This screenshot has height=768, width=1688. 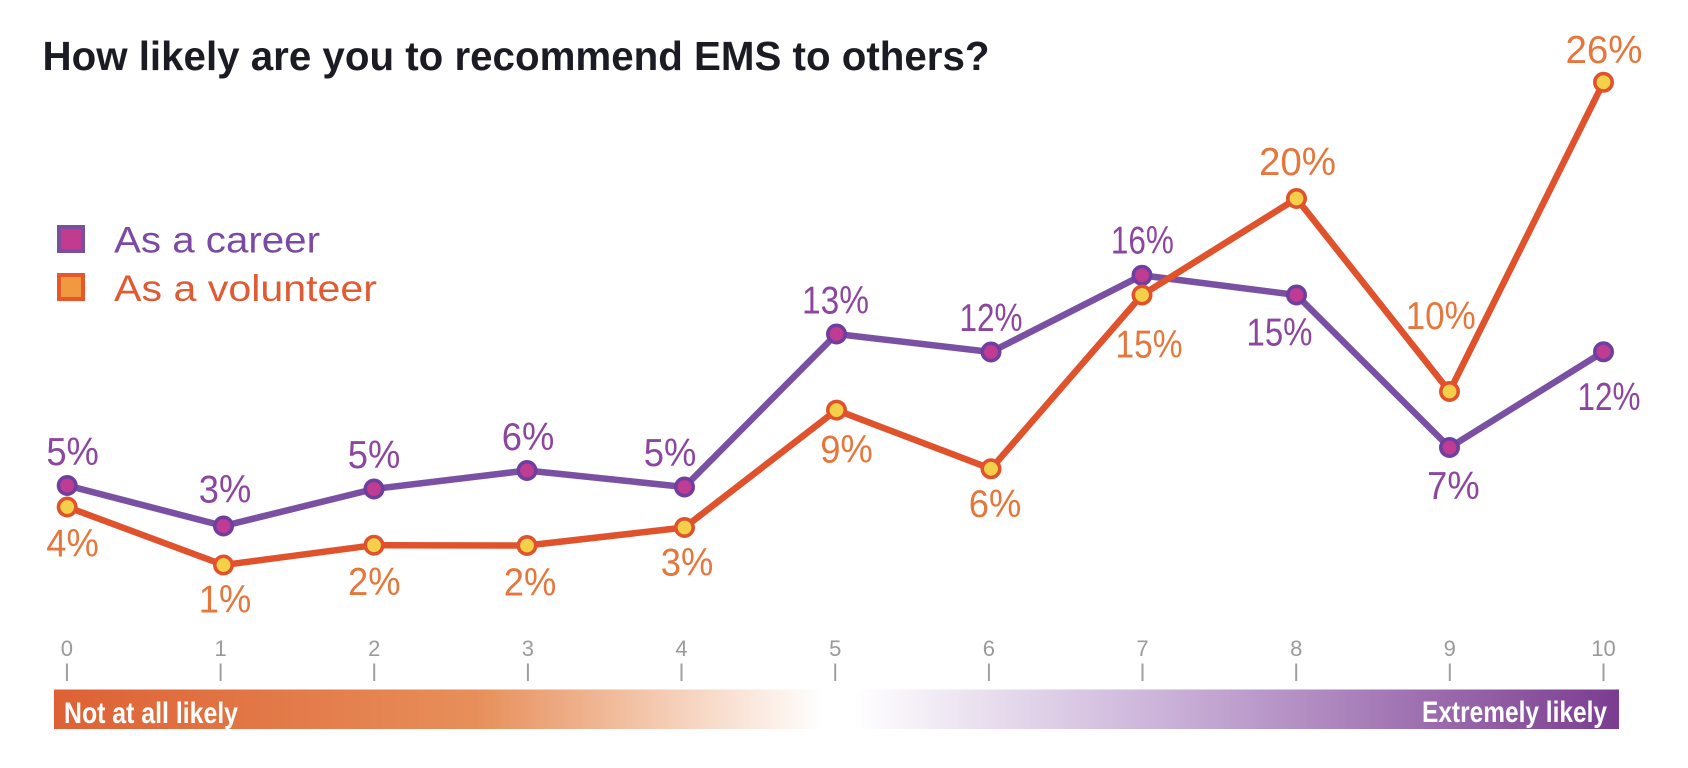 I want to click on svg-text: Extremely likely, so click(x=1514, y=712).